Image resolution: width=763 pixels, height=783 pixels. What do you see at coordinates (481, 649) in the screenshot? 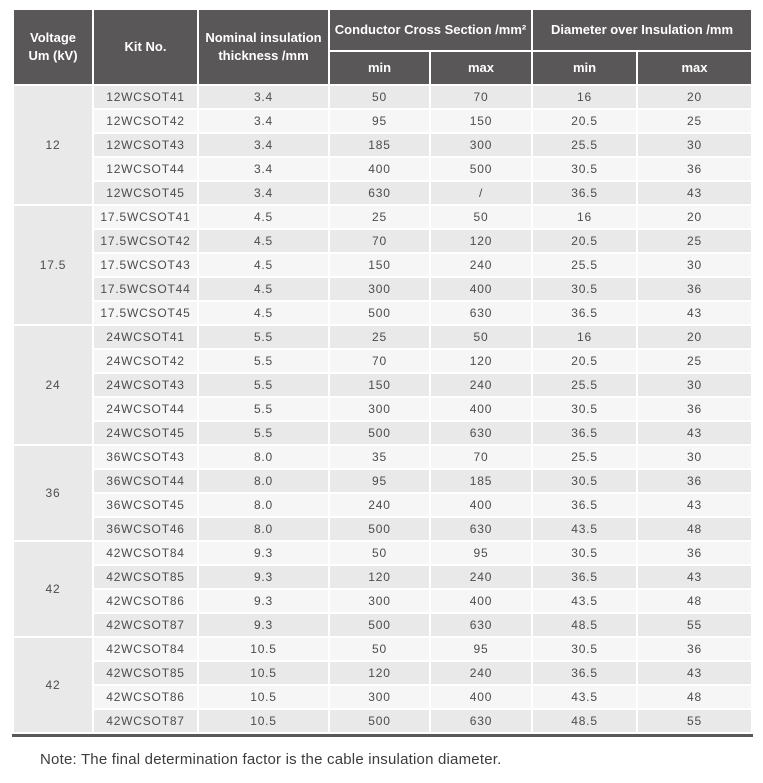
I see `ccs-max-cell: 95` at bounding box center [481, 649].